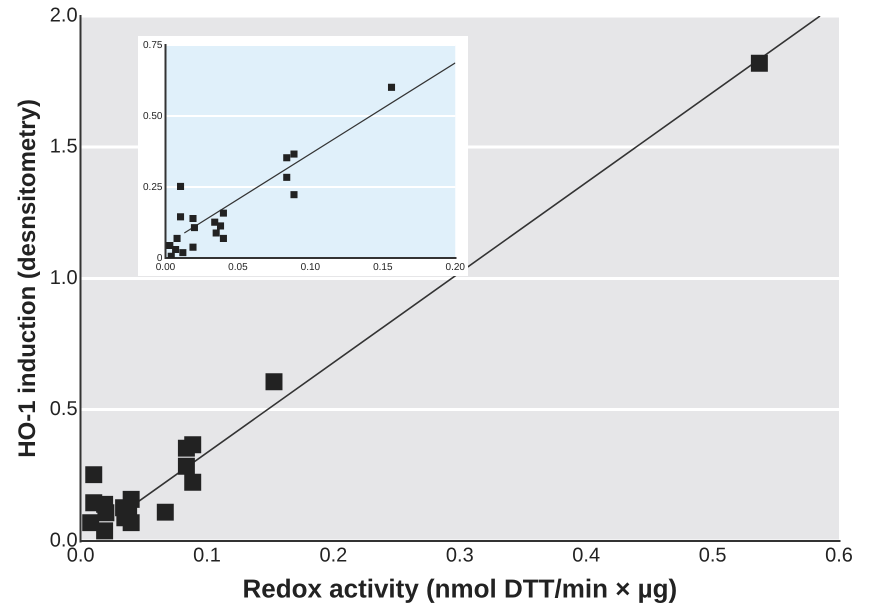  What do you see at coordinates (28, 278) in the screenshot?
I see `y-axis-title: HO-1 induction (desnsitometry)` at bounding box center [28, 278].